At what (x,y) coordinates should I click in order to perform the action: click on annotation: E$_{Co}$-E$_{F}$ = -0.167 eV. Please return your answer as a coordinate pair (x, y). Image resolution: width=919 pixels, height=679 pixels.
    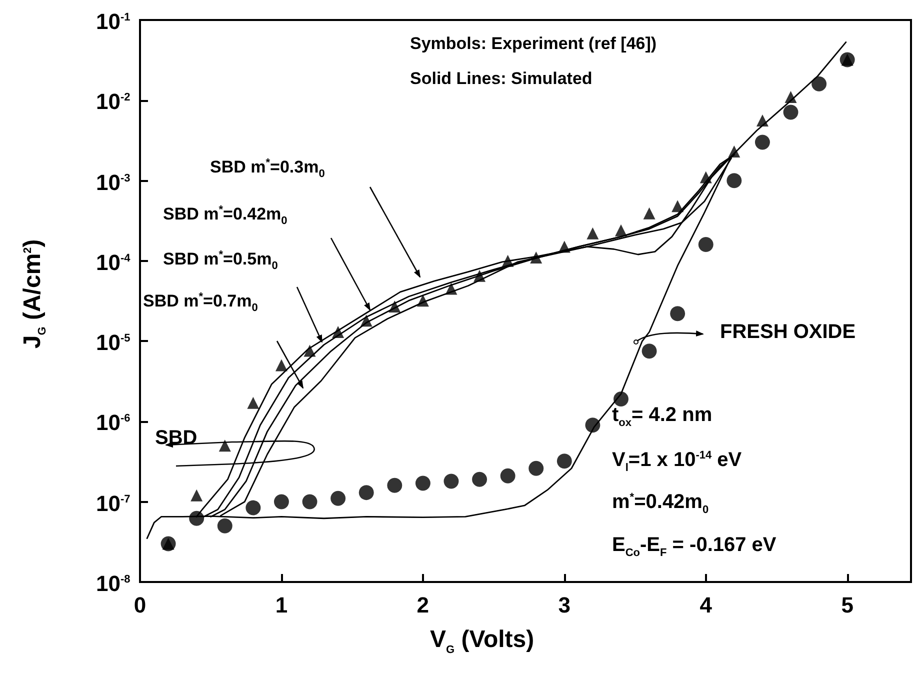
    Looking at the image, I should click on (694, 546).